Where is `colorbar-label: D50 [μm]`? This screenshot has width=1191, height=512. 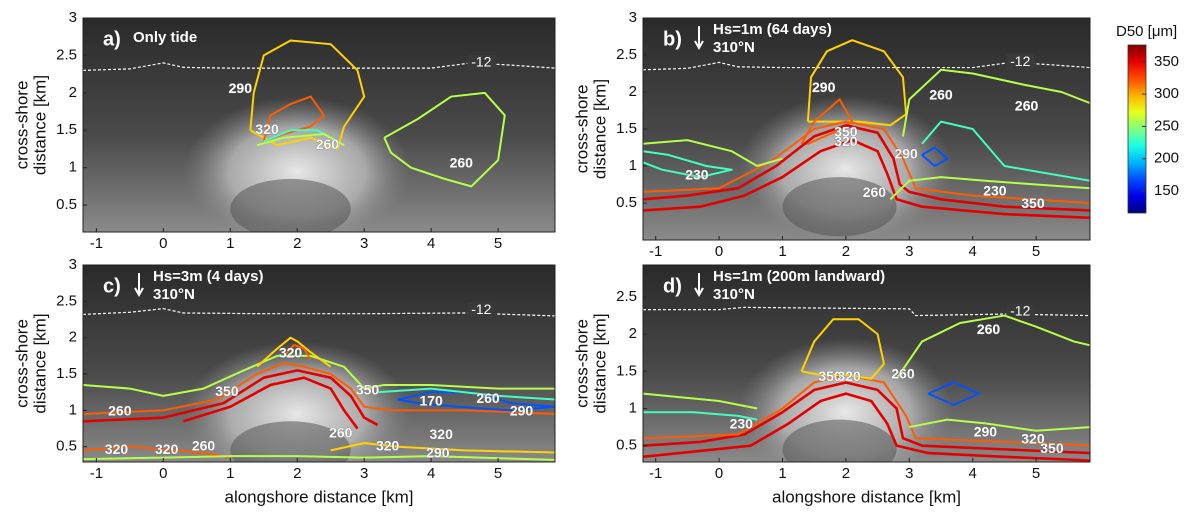 colorbar-label: D50 [μm] is located at coordinates (1146, 31).